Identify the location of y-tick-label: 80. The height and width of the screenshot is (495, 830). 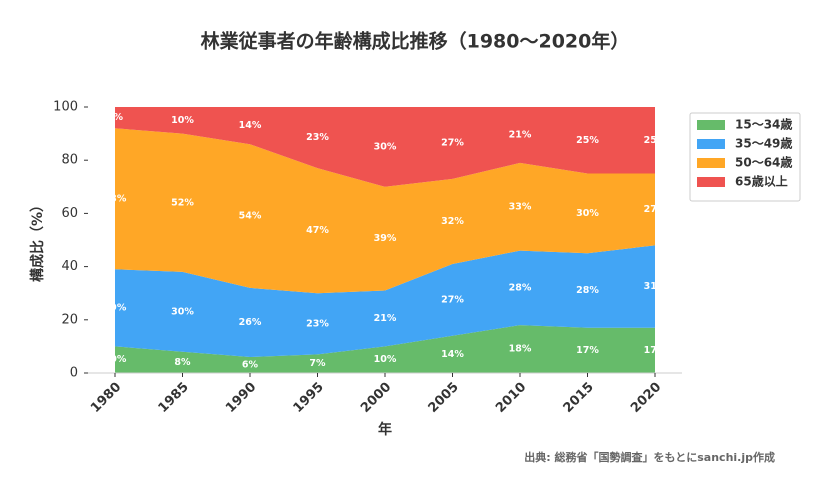
(69, 160).